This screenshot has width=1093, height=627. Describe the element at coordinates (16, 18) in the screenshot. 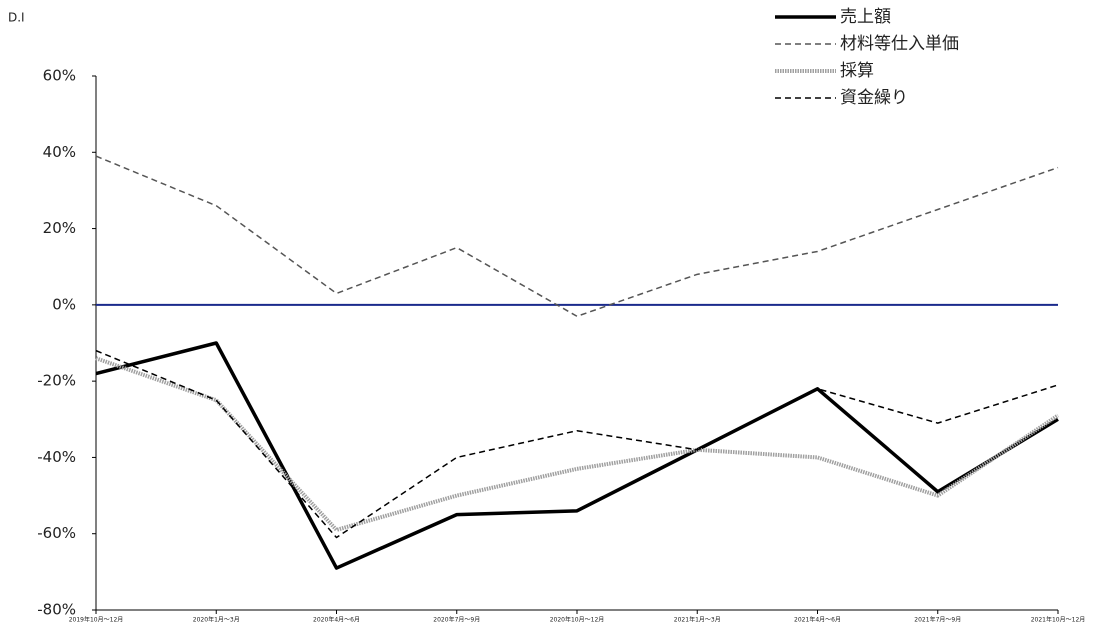

I see `y-axis-label: D.I` at that location.